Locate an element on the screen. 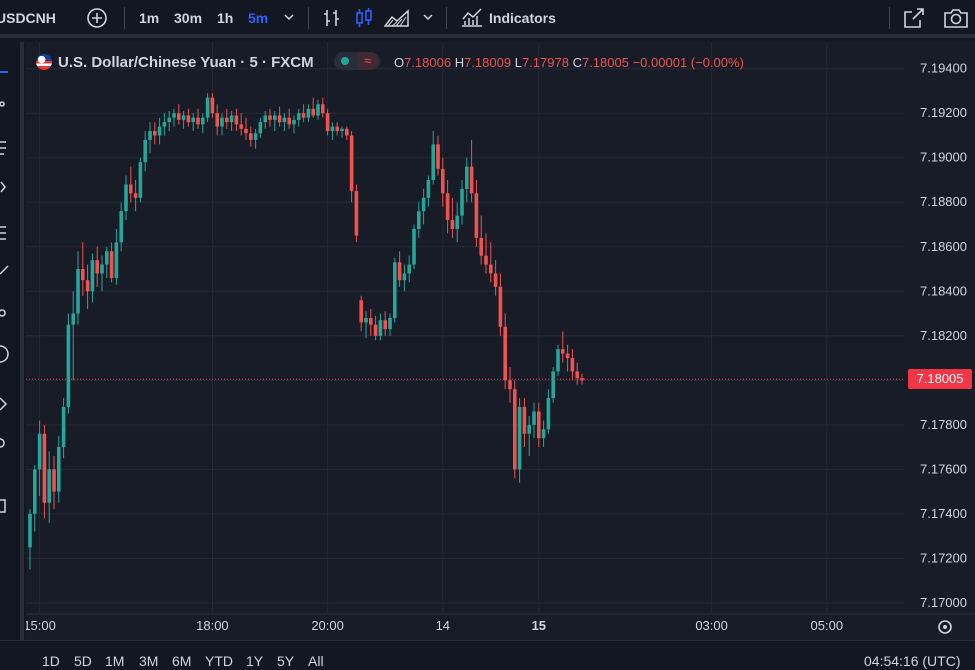 The image size is (975, 670). bar-style-button is located at coordinates (332, 18).